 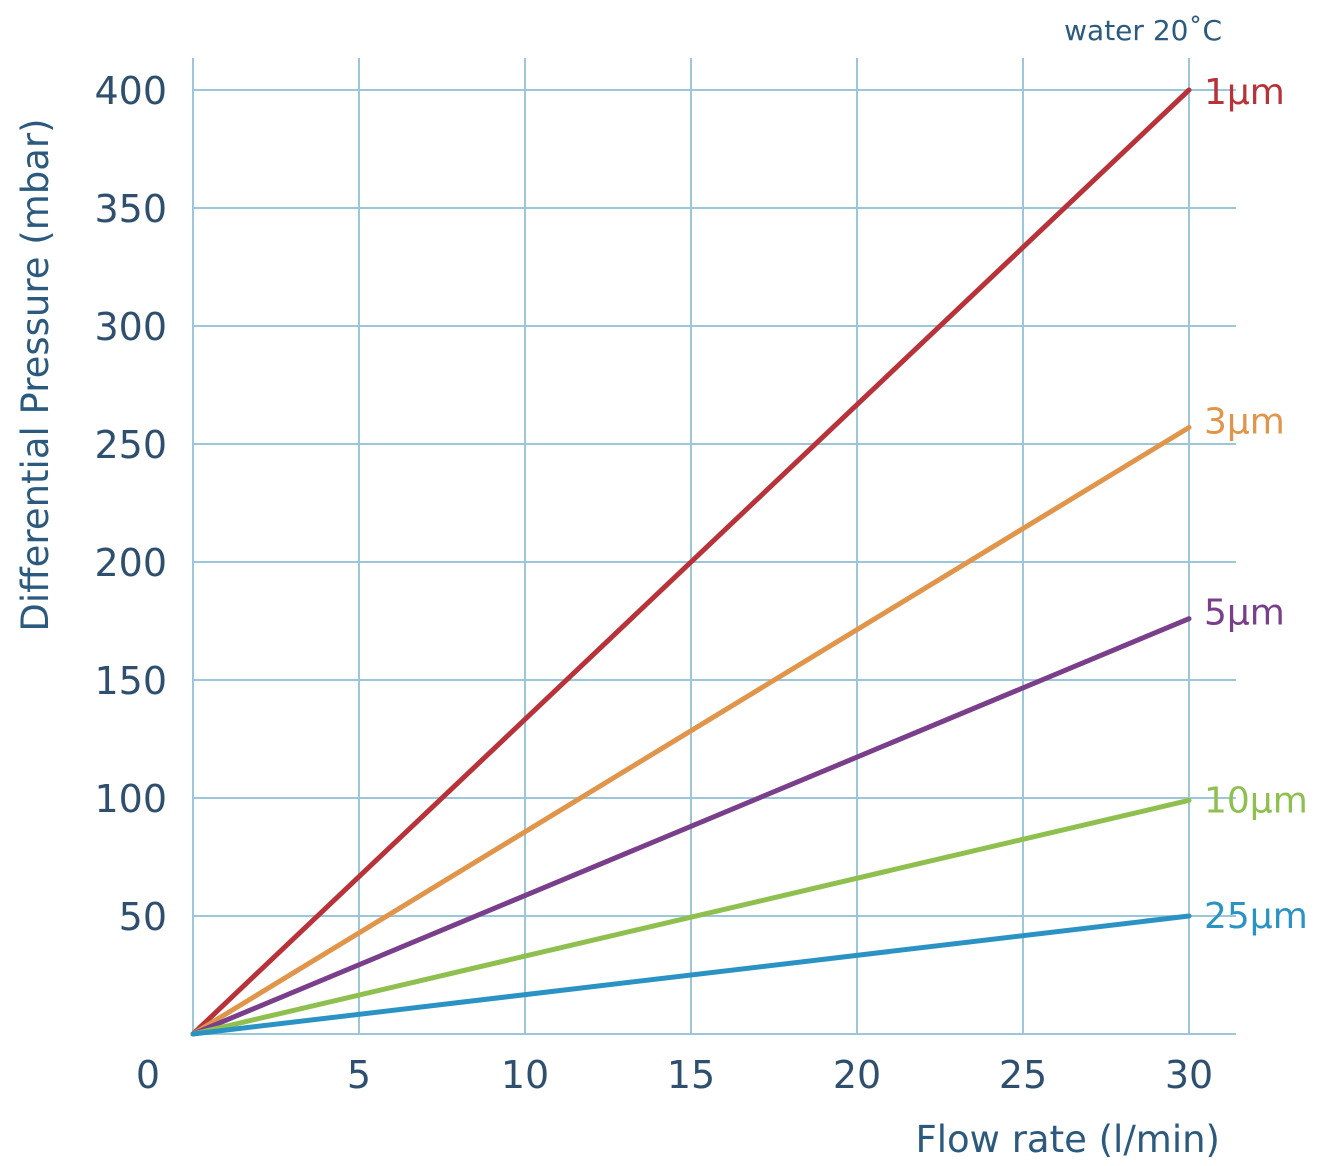 I want to click on series-label: 3µm, so click(x=1244, y=421).